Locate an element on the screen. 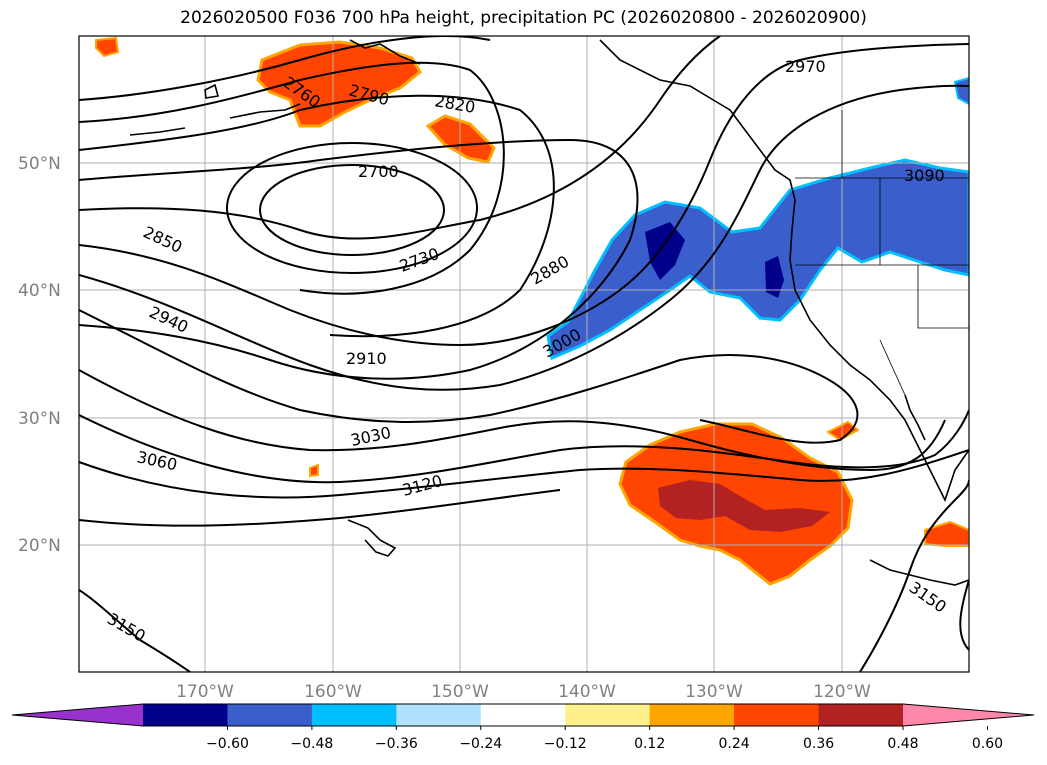 The height and width of the screenshot is (765, 1047). colorbar-extend-max is located at coordinates (968, 715).